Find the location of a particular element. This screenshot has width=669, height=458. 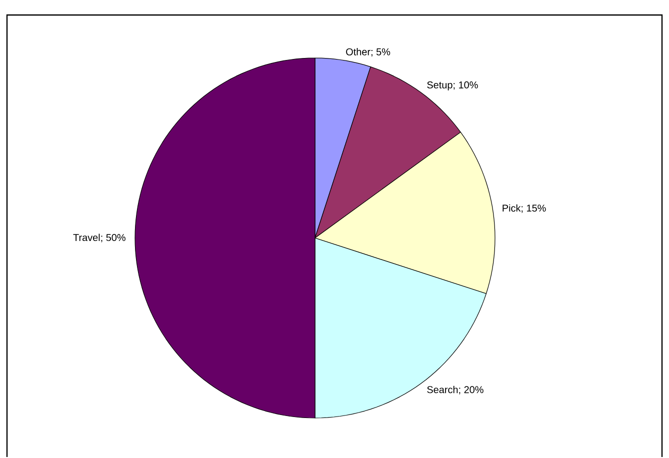

slice-label: Travel is located at coordinates (86, 238).